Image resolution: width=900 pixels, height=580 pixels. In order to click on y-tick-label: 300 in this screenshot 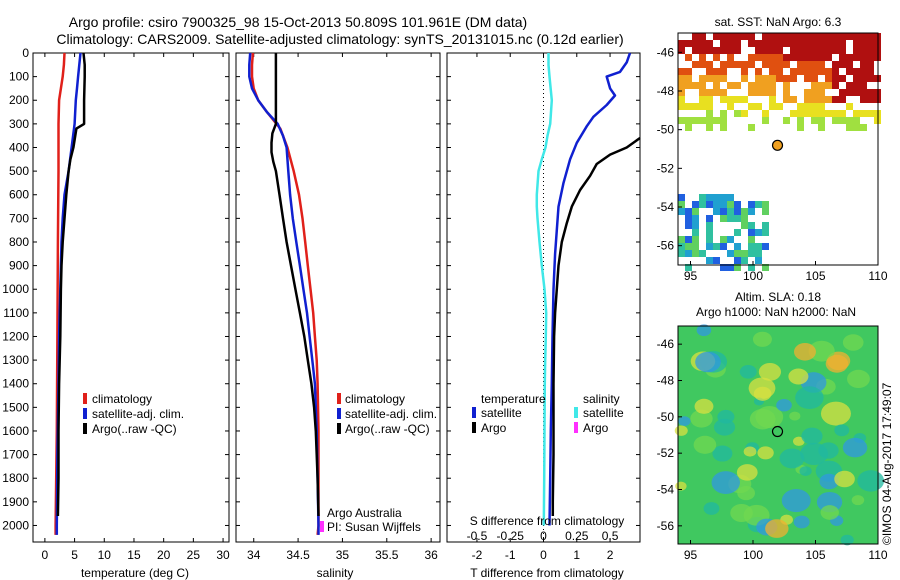, I will do `click(19, 124)`.